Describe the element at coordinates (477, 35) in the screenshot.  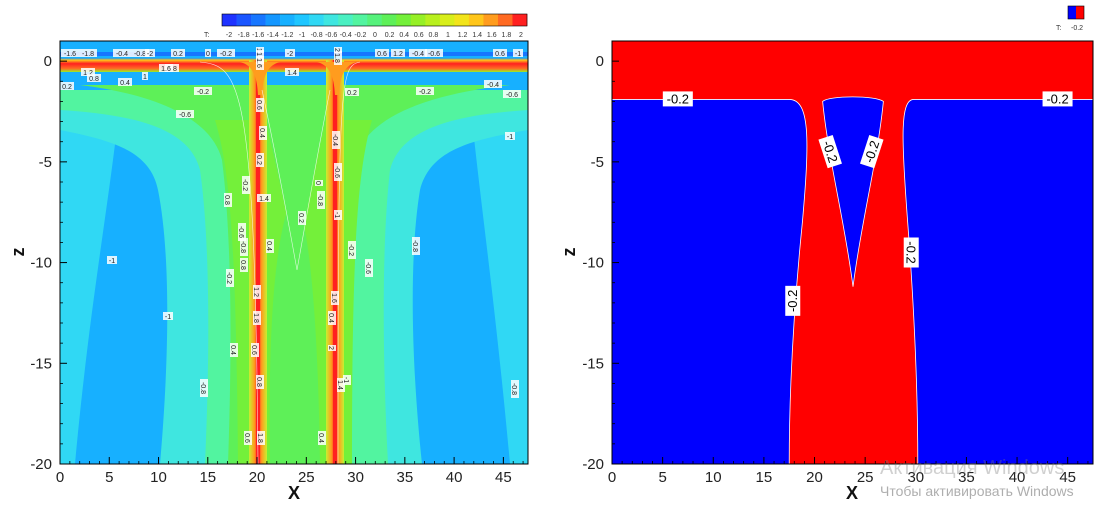
I see `colorbar-tick-label: 1.4` at that location.